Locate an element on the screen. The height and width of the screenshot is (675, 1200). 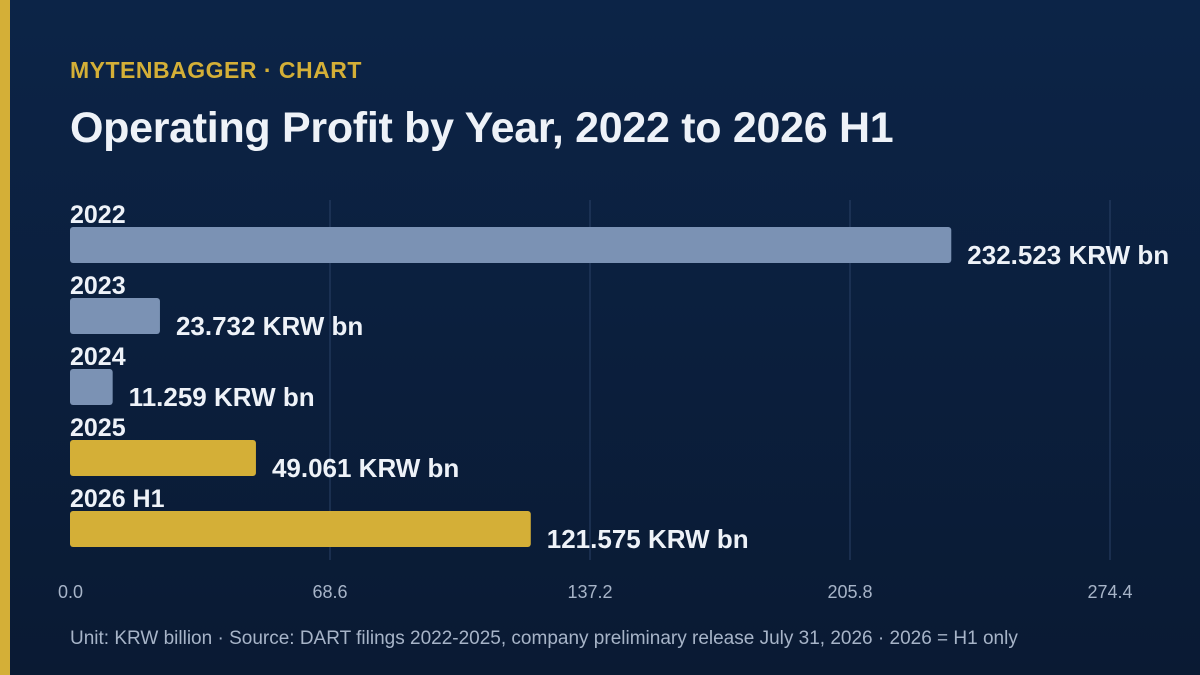
x-tick-label: 274.4 is located at coordinates (1109, 592).